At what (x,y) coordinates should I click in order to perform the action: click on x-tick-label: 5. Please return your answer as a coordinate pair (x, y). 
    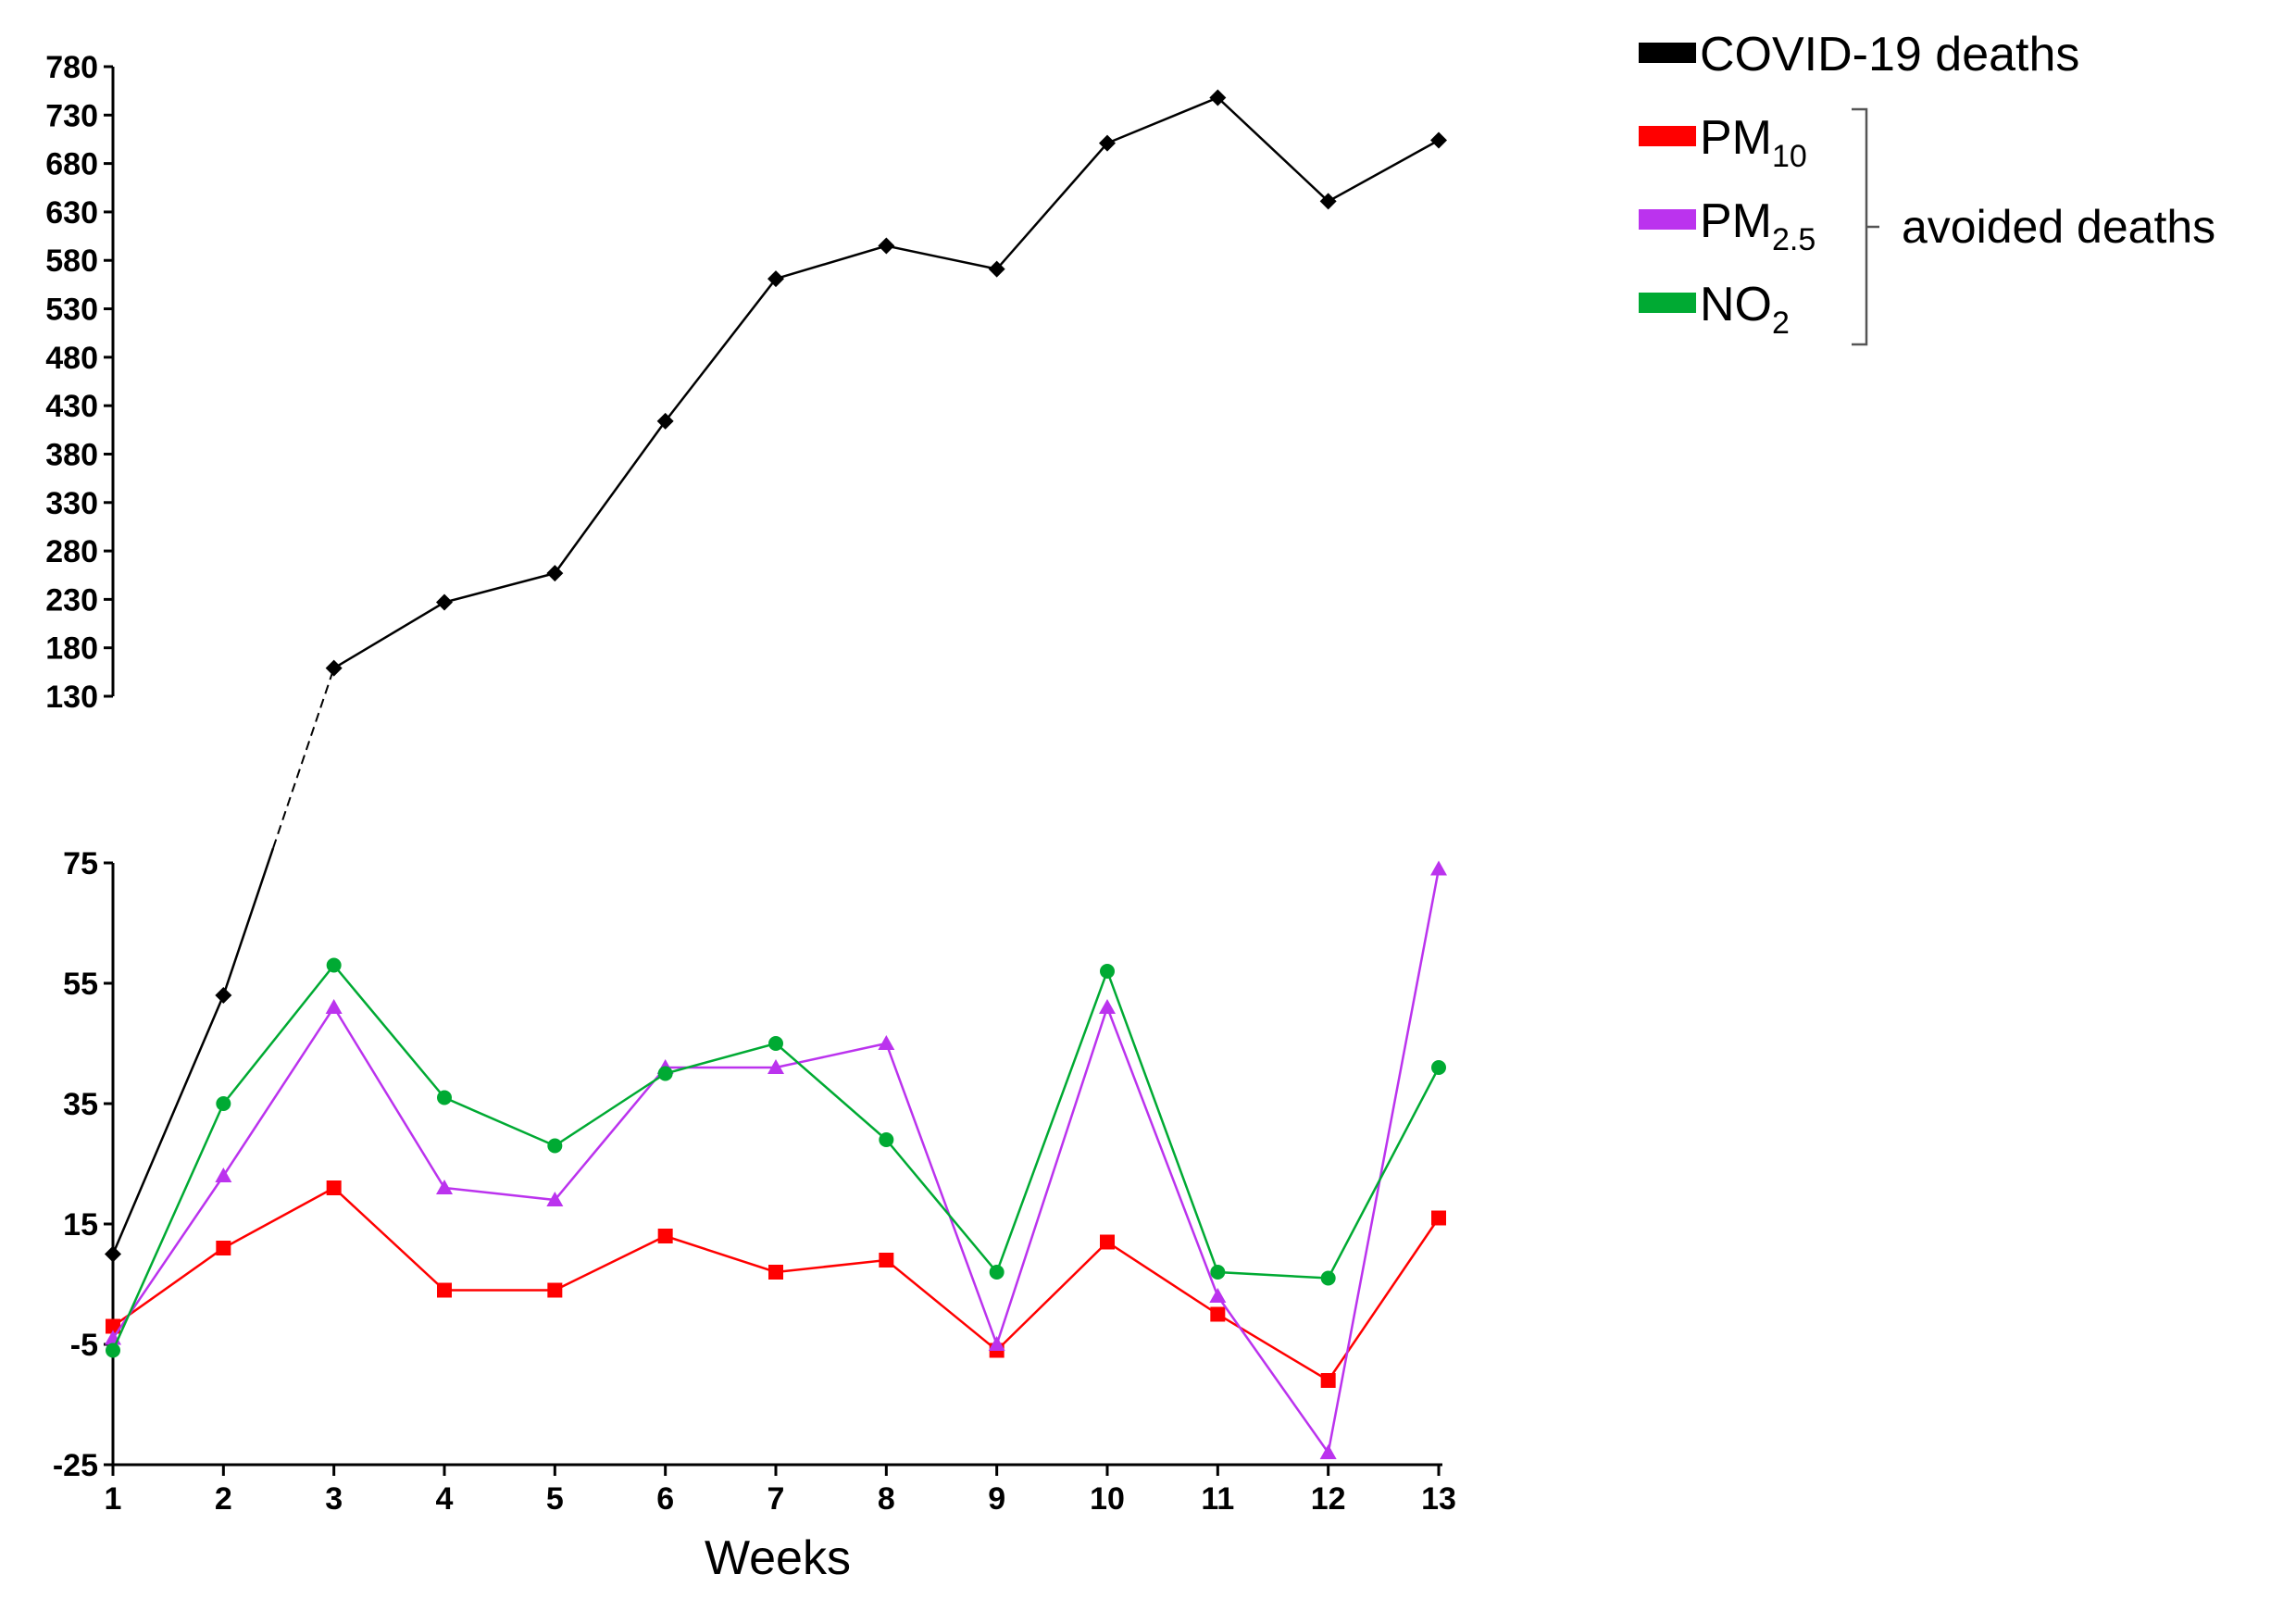
    Looking at the image, I should click on (555, 1499).